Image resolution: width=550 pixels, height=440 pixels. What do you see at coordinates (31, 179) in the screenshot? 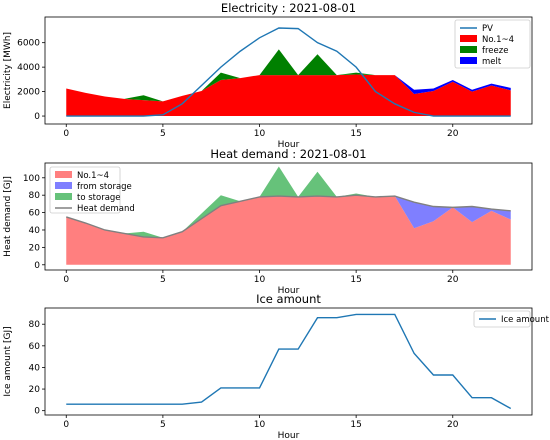
I see `y-tick-label: 100` at bounding box center [31, 179].